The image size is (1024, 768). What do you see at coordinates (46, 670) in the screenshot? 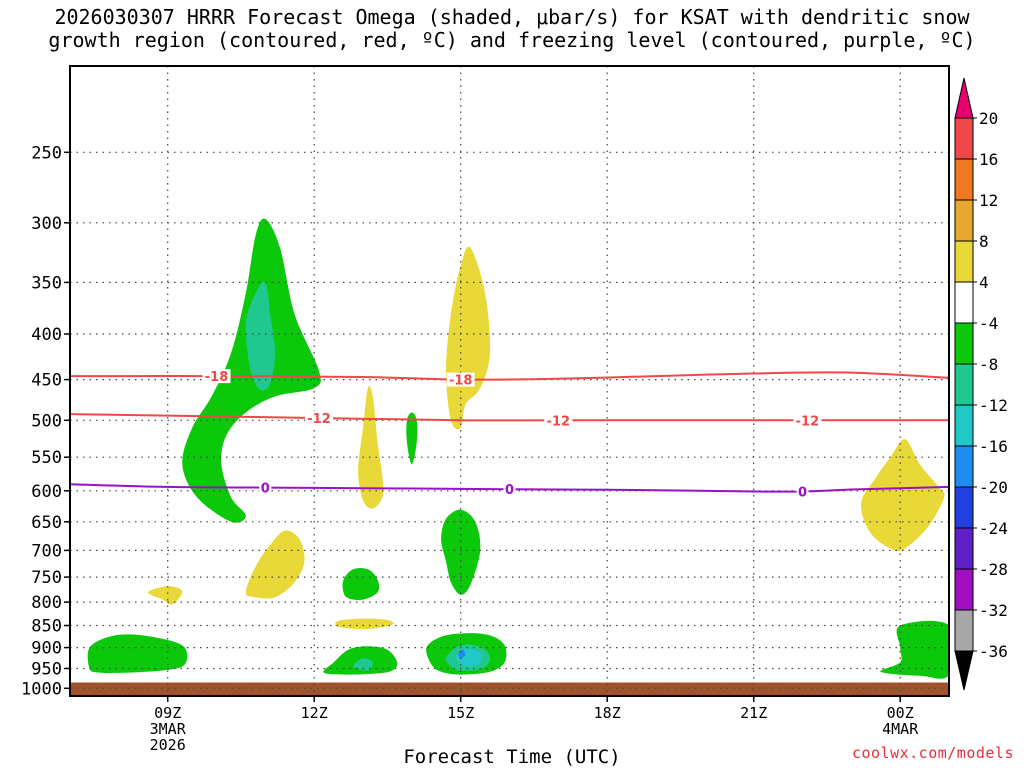
I see `y-tick-label-950: 950` at bounding box center [46, 670].